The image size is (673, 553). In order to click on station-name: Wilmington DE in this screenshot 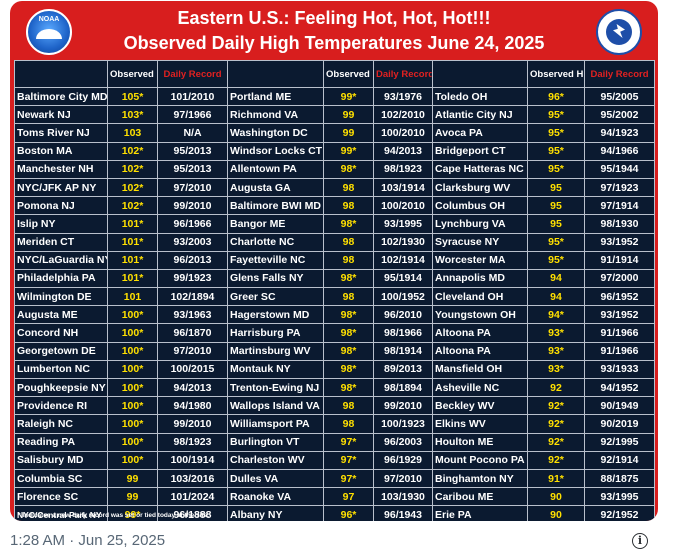, I will do `click(61, 297)`.